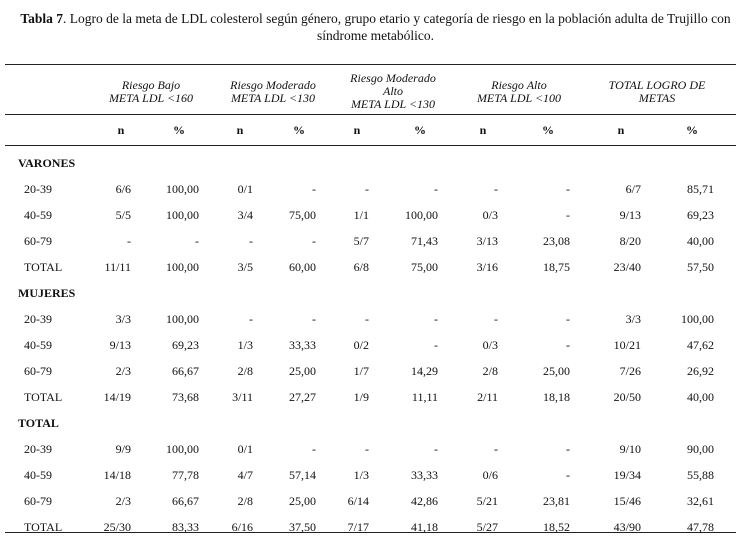 Image resolution: width=751 pixels, height=547 pixels. What do you see at coordinates (556, 267) in the screenshot?
I see `table-cell: 18,75` at bounding box center [556, 267].